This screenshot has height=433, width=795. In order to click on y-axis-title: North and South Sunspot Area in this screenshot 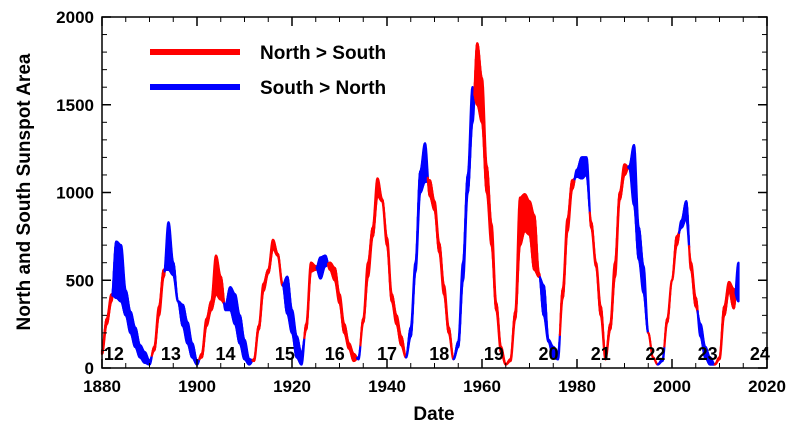, I will do `click(24, 191)`.